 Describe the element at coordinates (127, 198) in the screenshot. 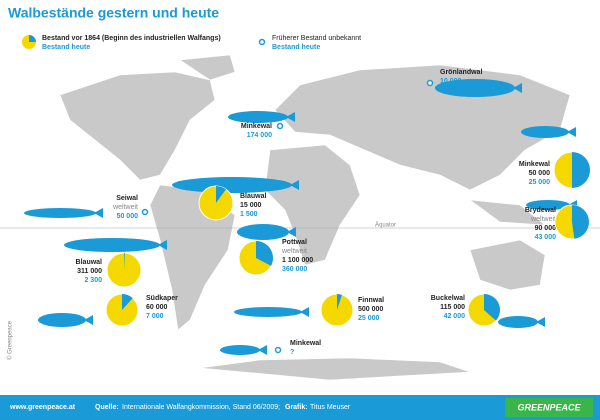

I see `whale-name: Seiwal` at that location.